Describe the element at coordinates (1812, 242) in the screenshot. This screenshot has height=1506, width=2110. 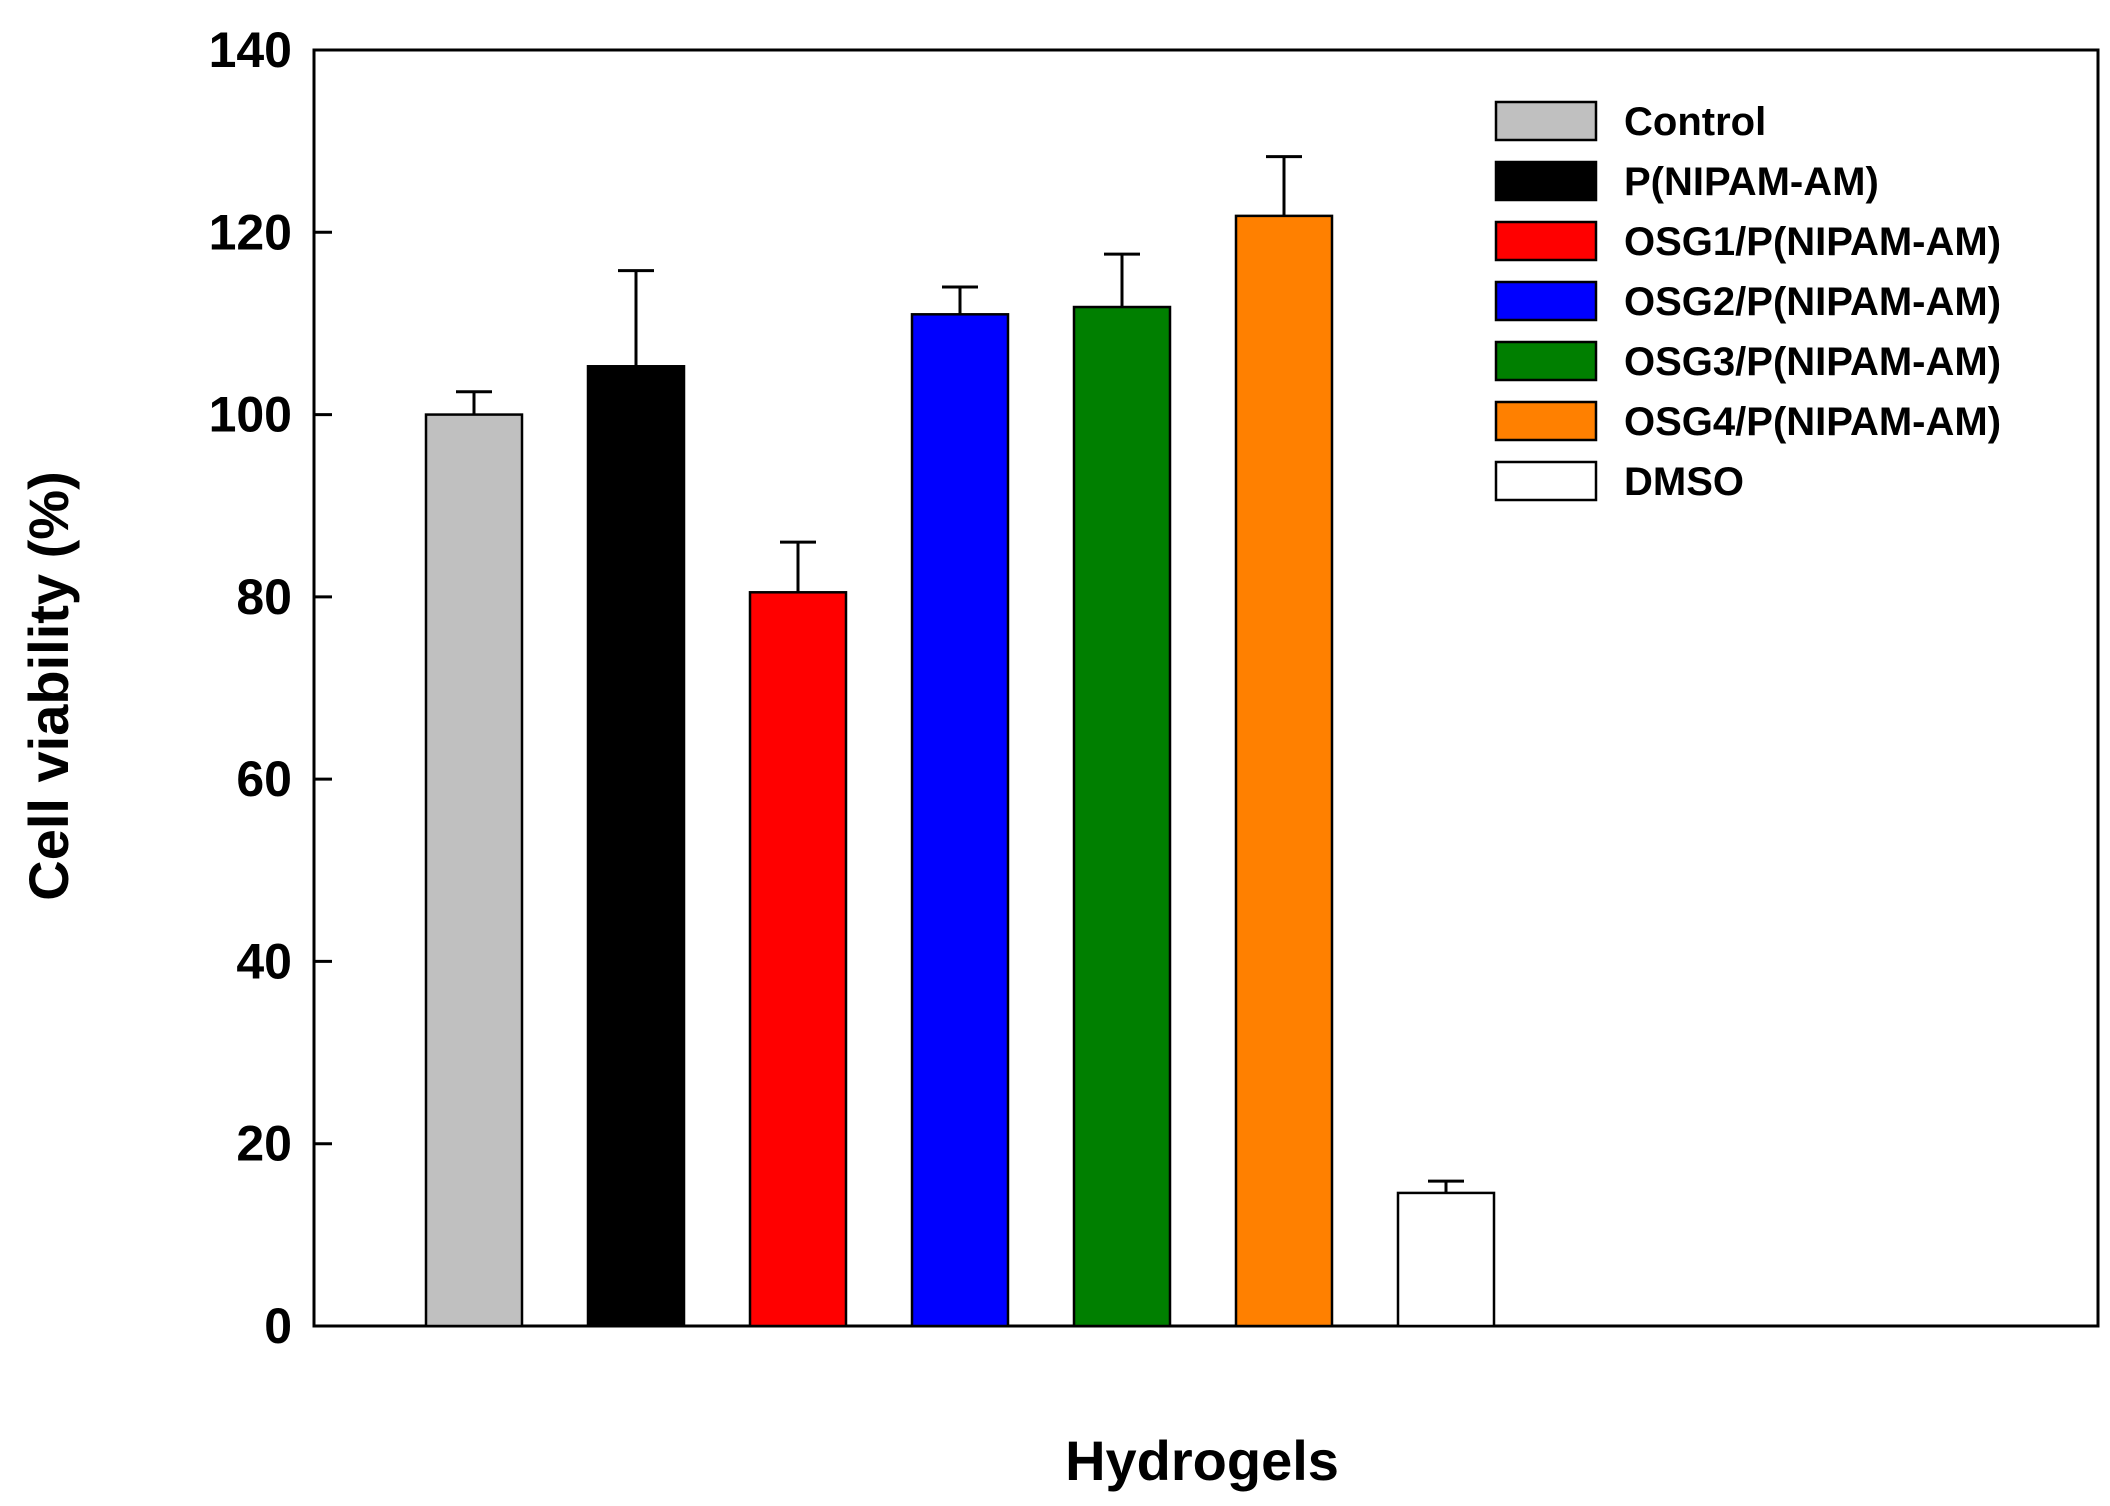
I see `legend-label: OSG1/P(NIPAM-AM)` at that location.